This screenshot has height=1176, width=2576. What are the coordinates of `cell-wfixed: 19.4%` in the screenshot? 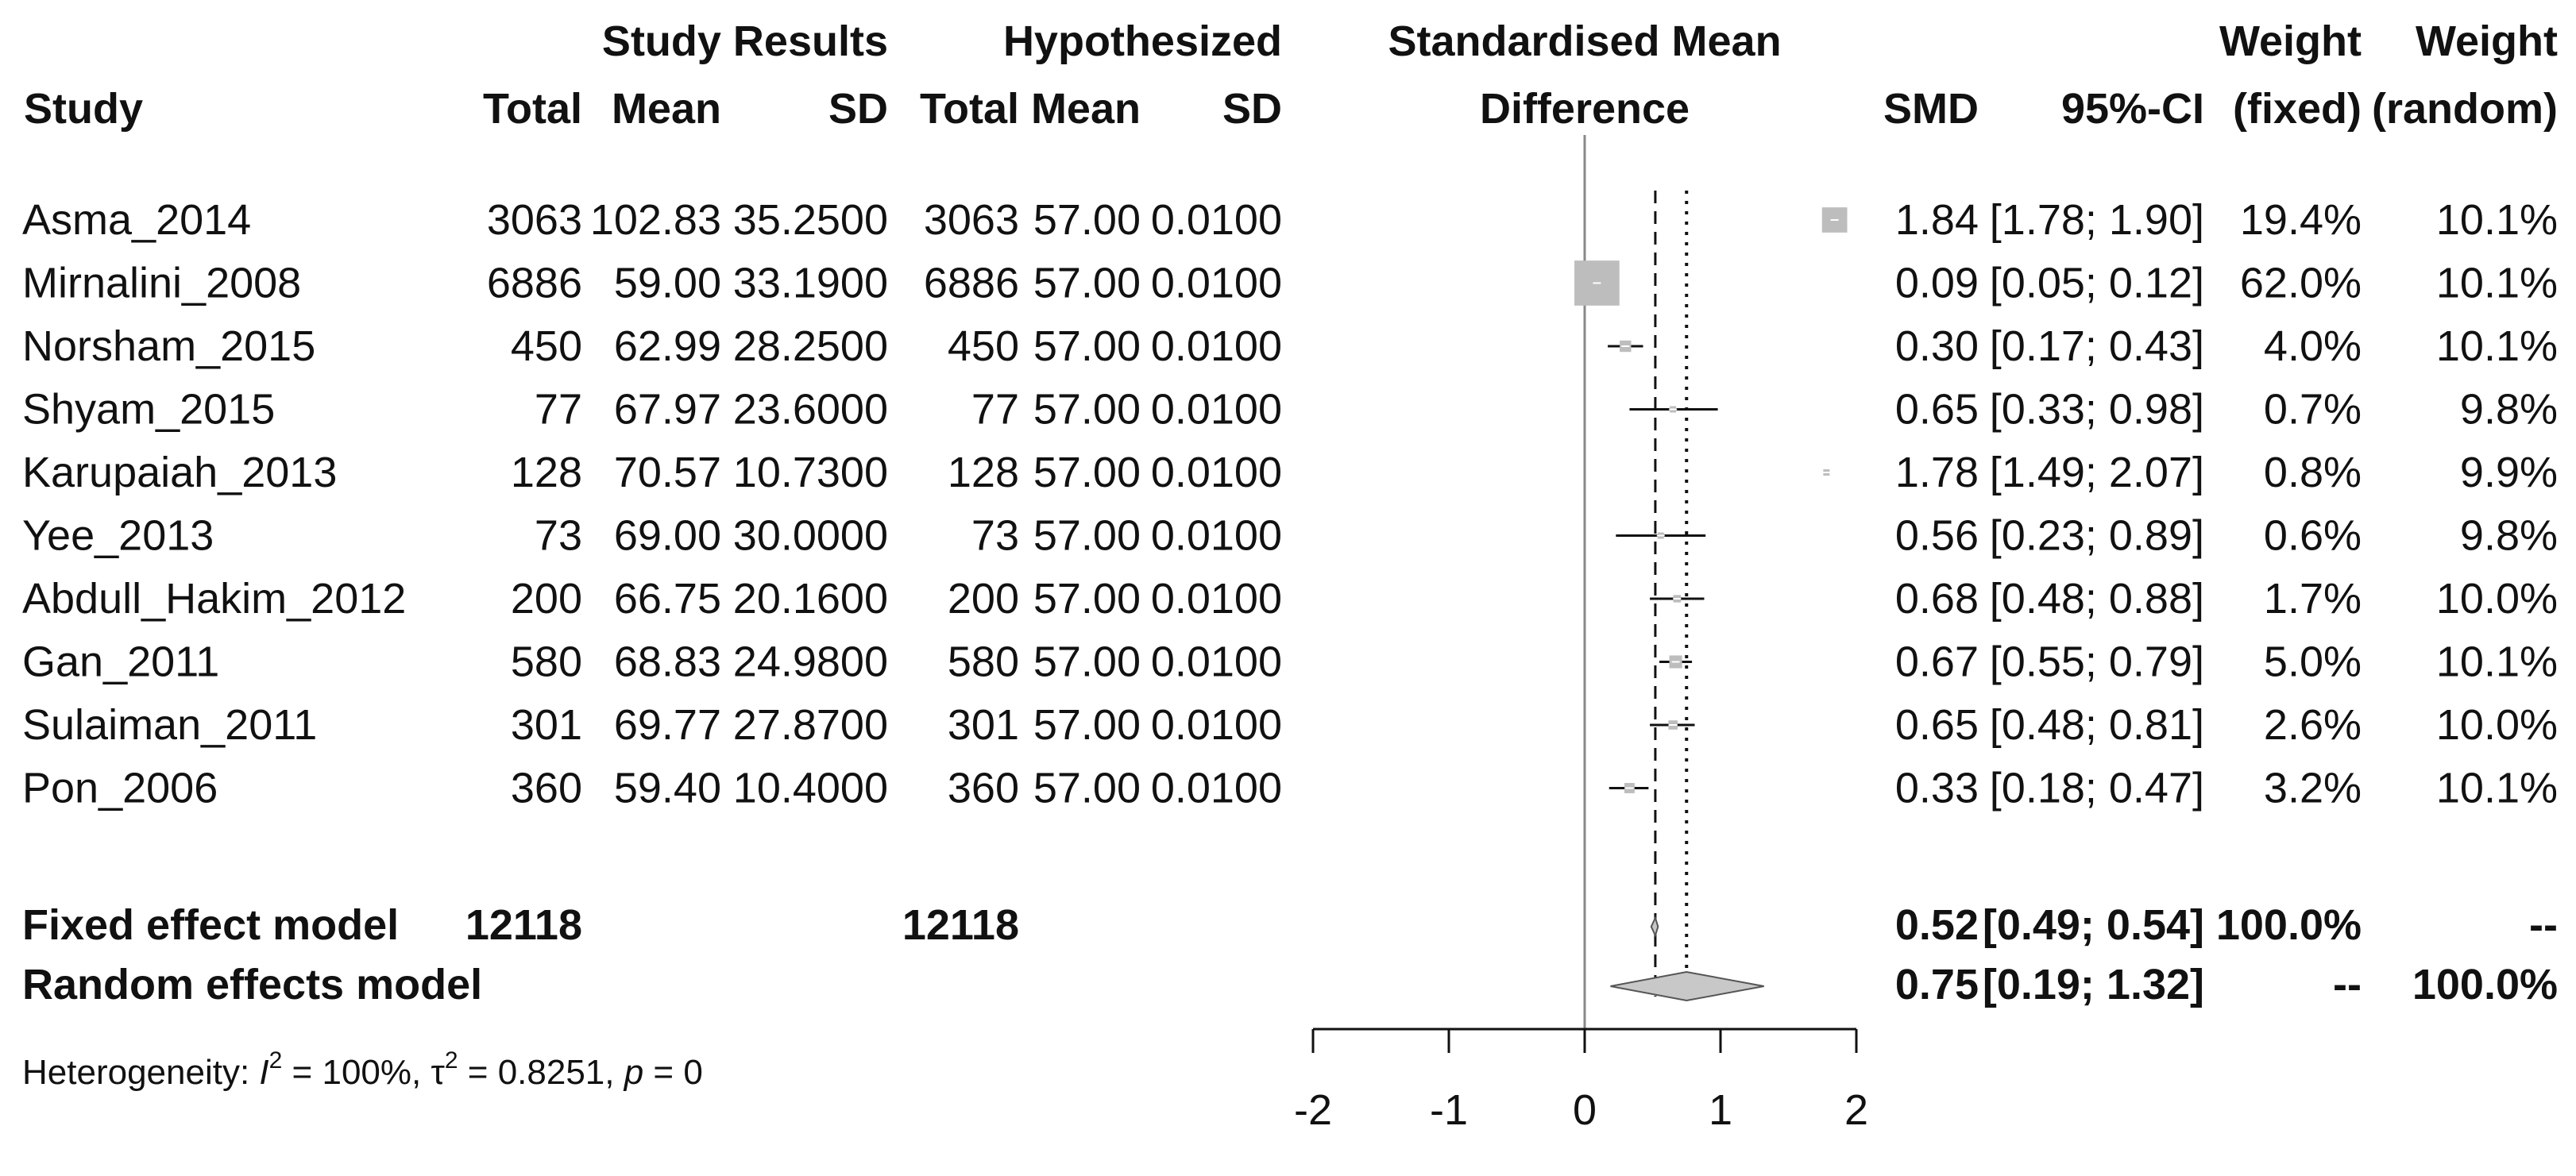 It's located at (2301, 220).